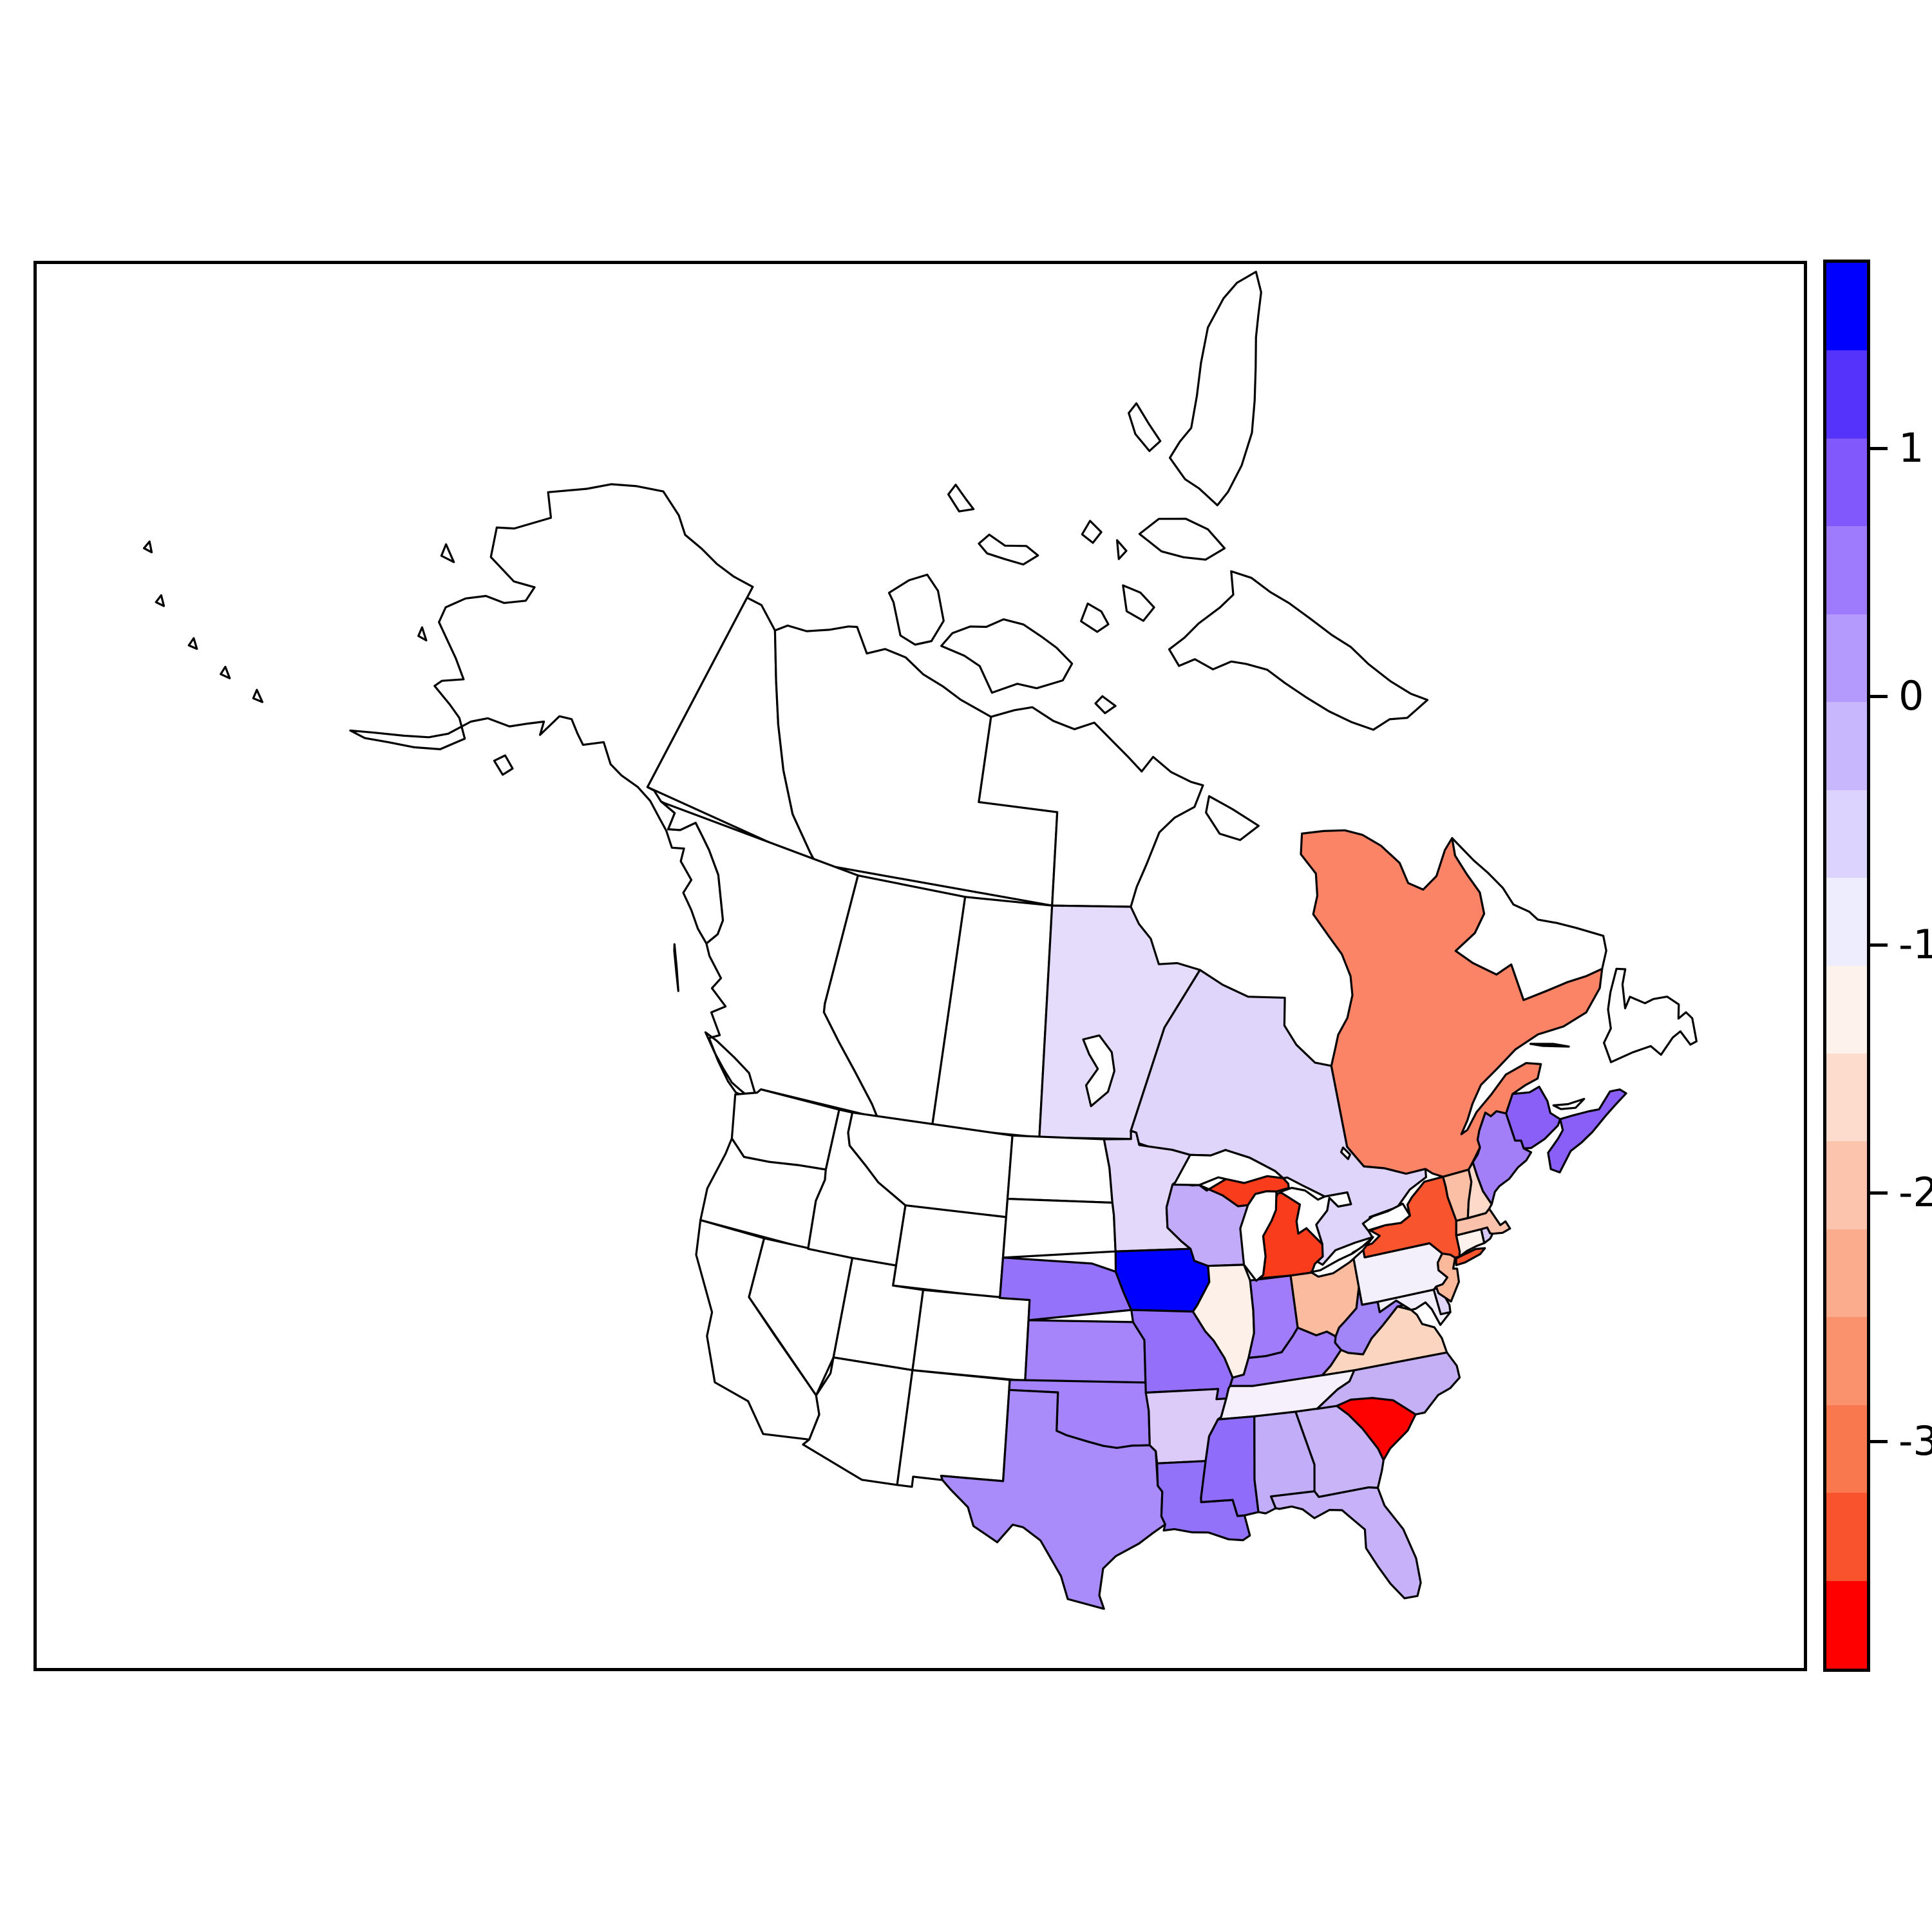 This screenshot has width=1932, height=1932. What do you see at coordinates (1105, 705) in the screenshot?
I see `region-kwi` at bounding box center [1105, 705].